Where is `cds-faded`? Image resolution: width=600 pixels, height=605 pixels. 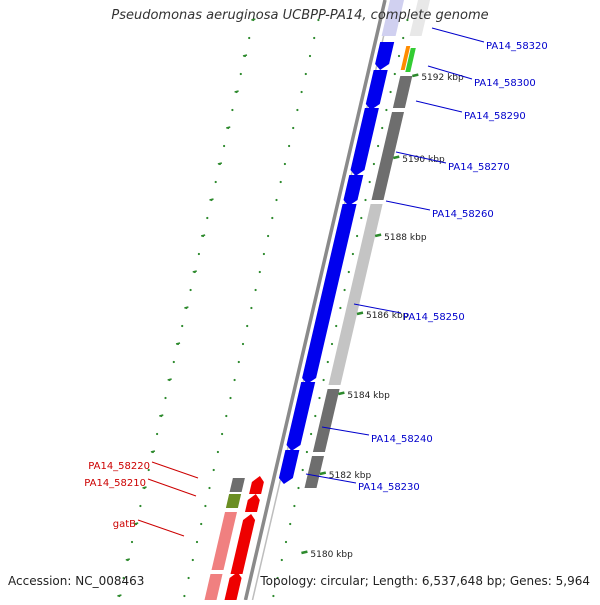 cds-faded is located at coordinates (392, 18).